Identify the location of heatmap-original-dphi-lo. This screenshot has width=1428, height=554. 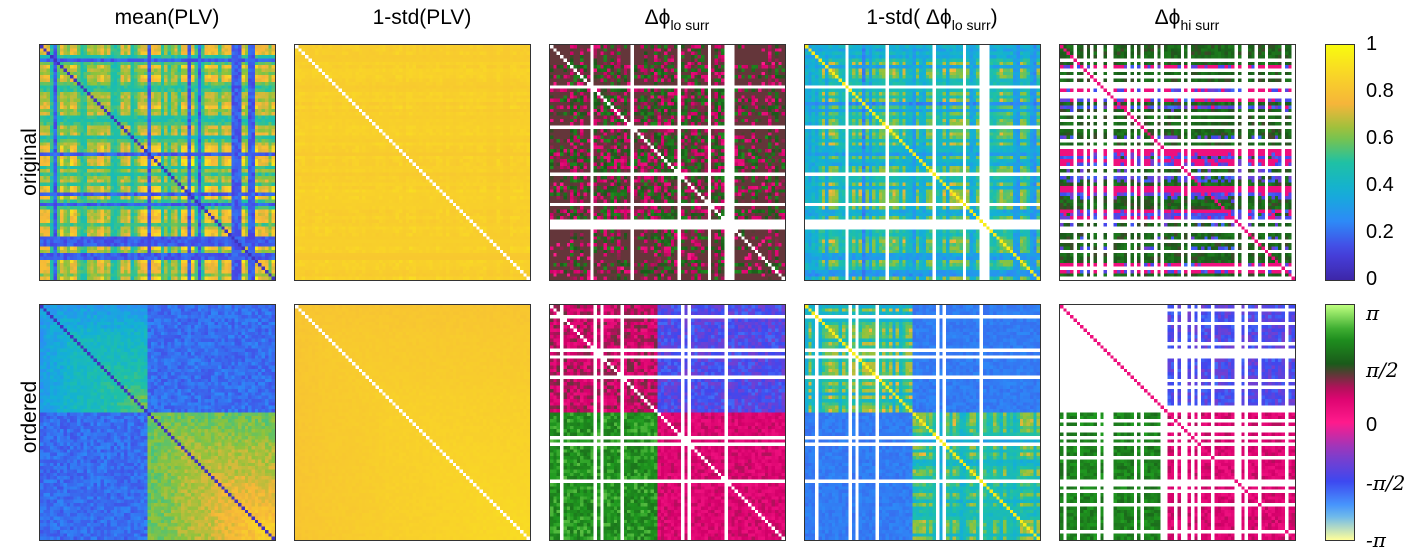
(667, 162).